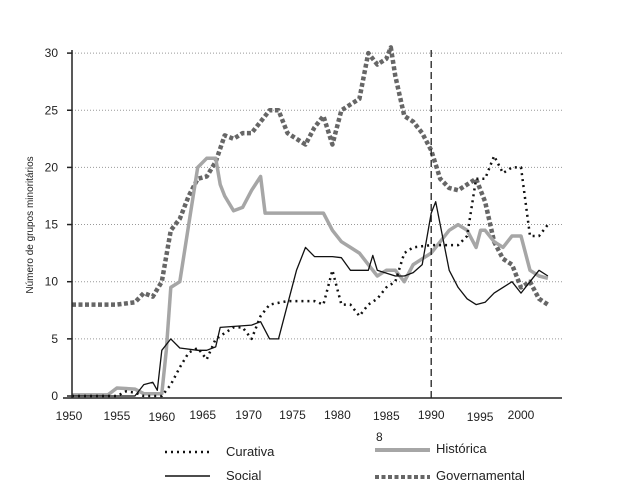 Image resolution: width=622 pixels, height=494 pixels. What do you see at coordinates (117, 416) in the screenshot?
I see `x-tick-label: 1955` at bounding box center [117, 416].